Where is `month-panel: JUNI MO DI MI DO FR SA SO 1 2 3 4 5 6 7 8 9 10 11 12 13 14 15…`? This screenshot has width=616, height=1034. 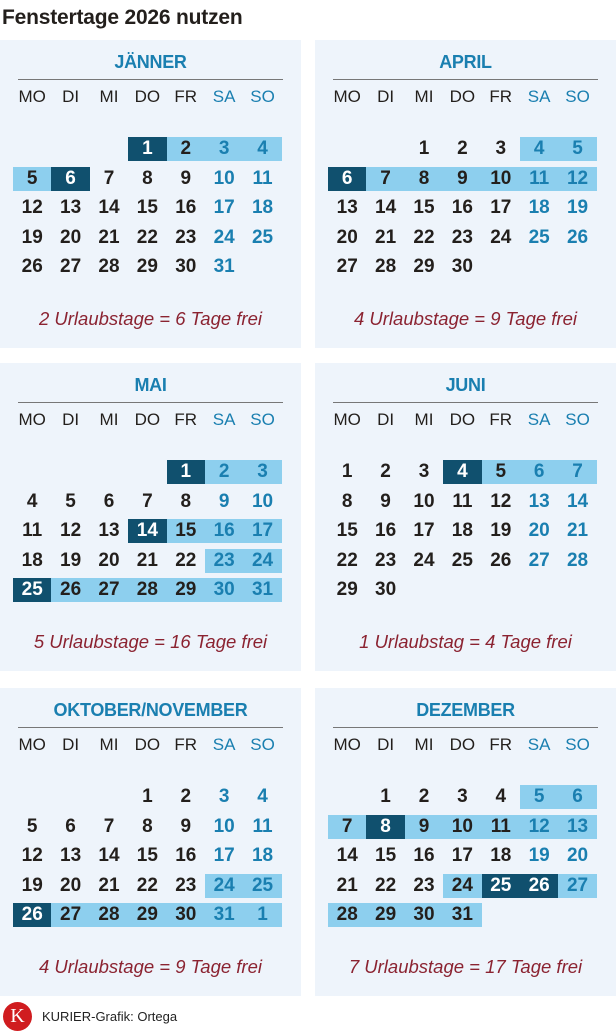 month-panel: JUNI MO DI MI DO FR SA SO 1 2 3 4 5 6 7 8 9 10 11 12 13 14 15… is located at coordinates (465, 517).